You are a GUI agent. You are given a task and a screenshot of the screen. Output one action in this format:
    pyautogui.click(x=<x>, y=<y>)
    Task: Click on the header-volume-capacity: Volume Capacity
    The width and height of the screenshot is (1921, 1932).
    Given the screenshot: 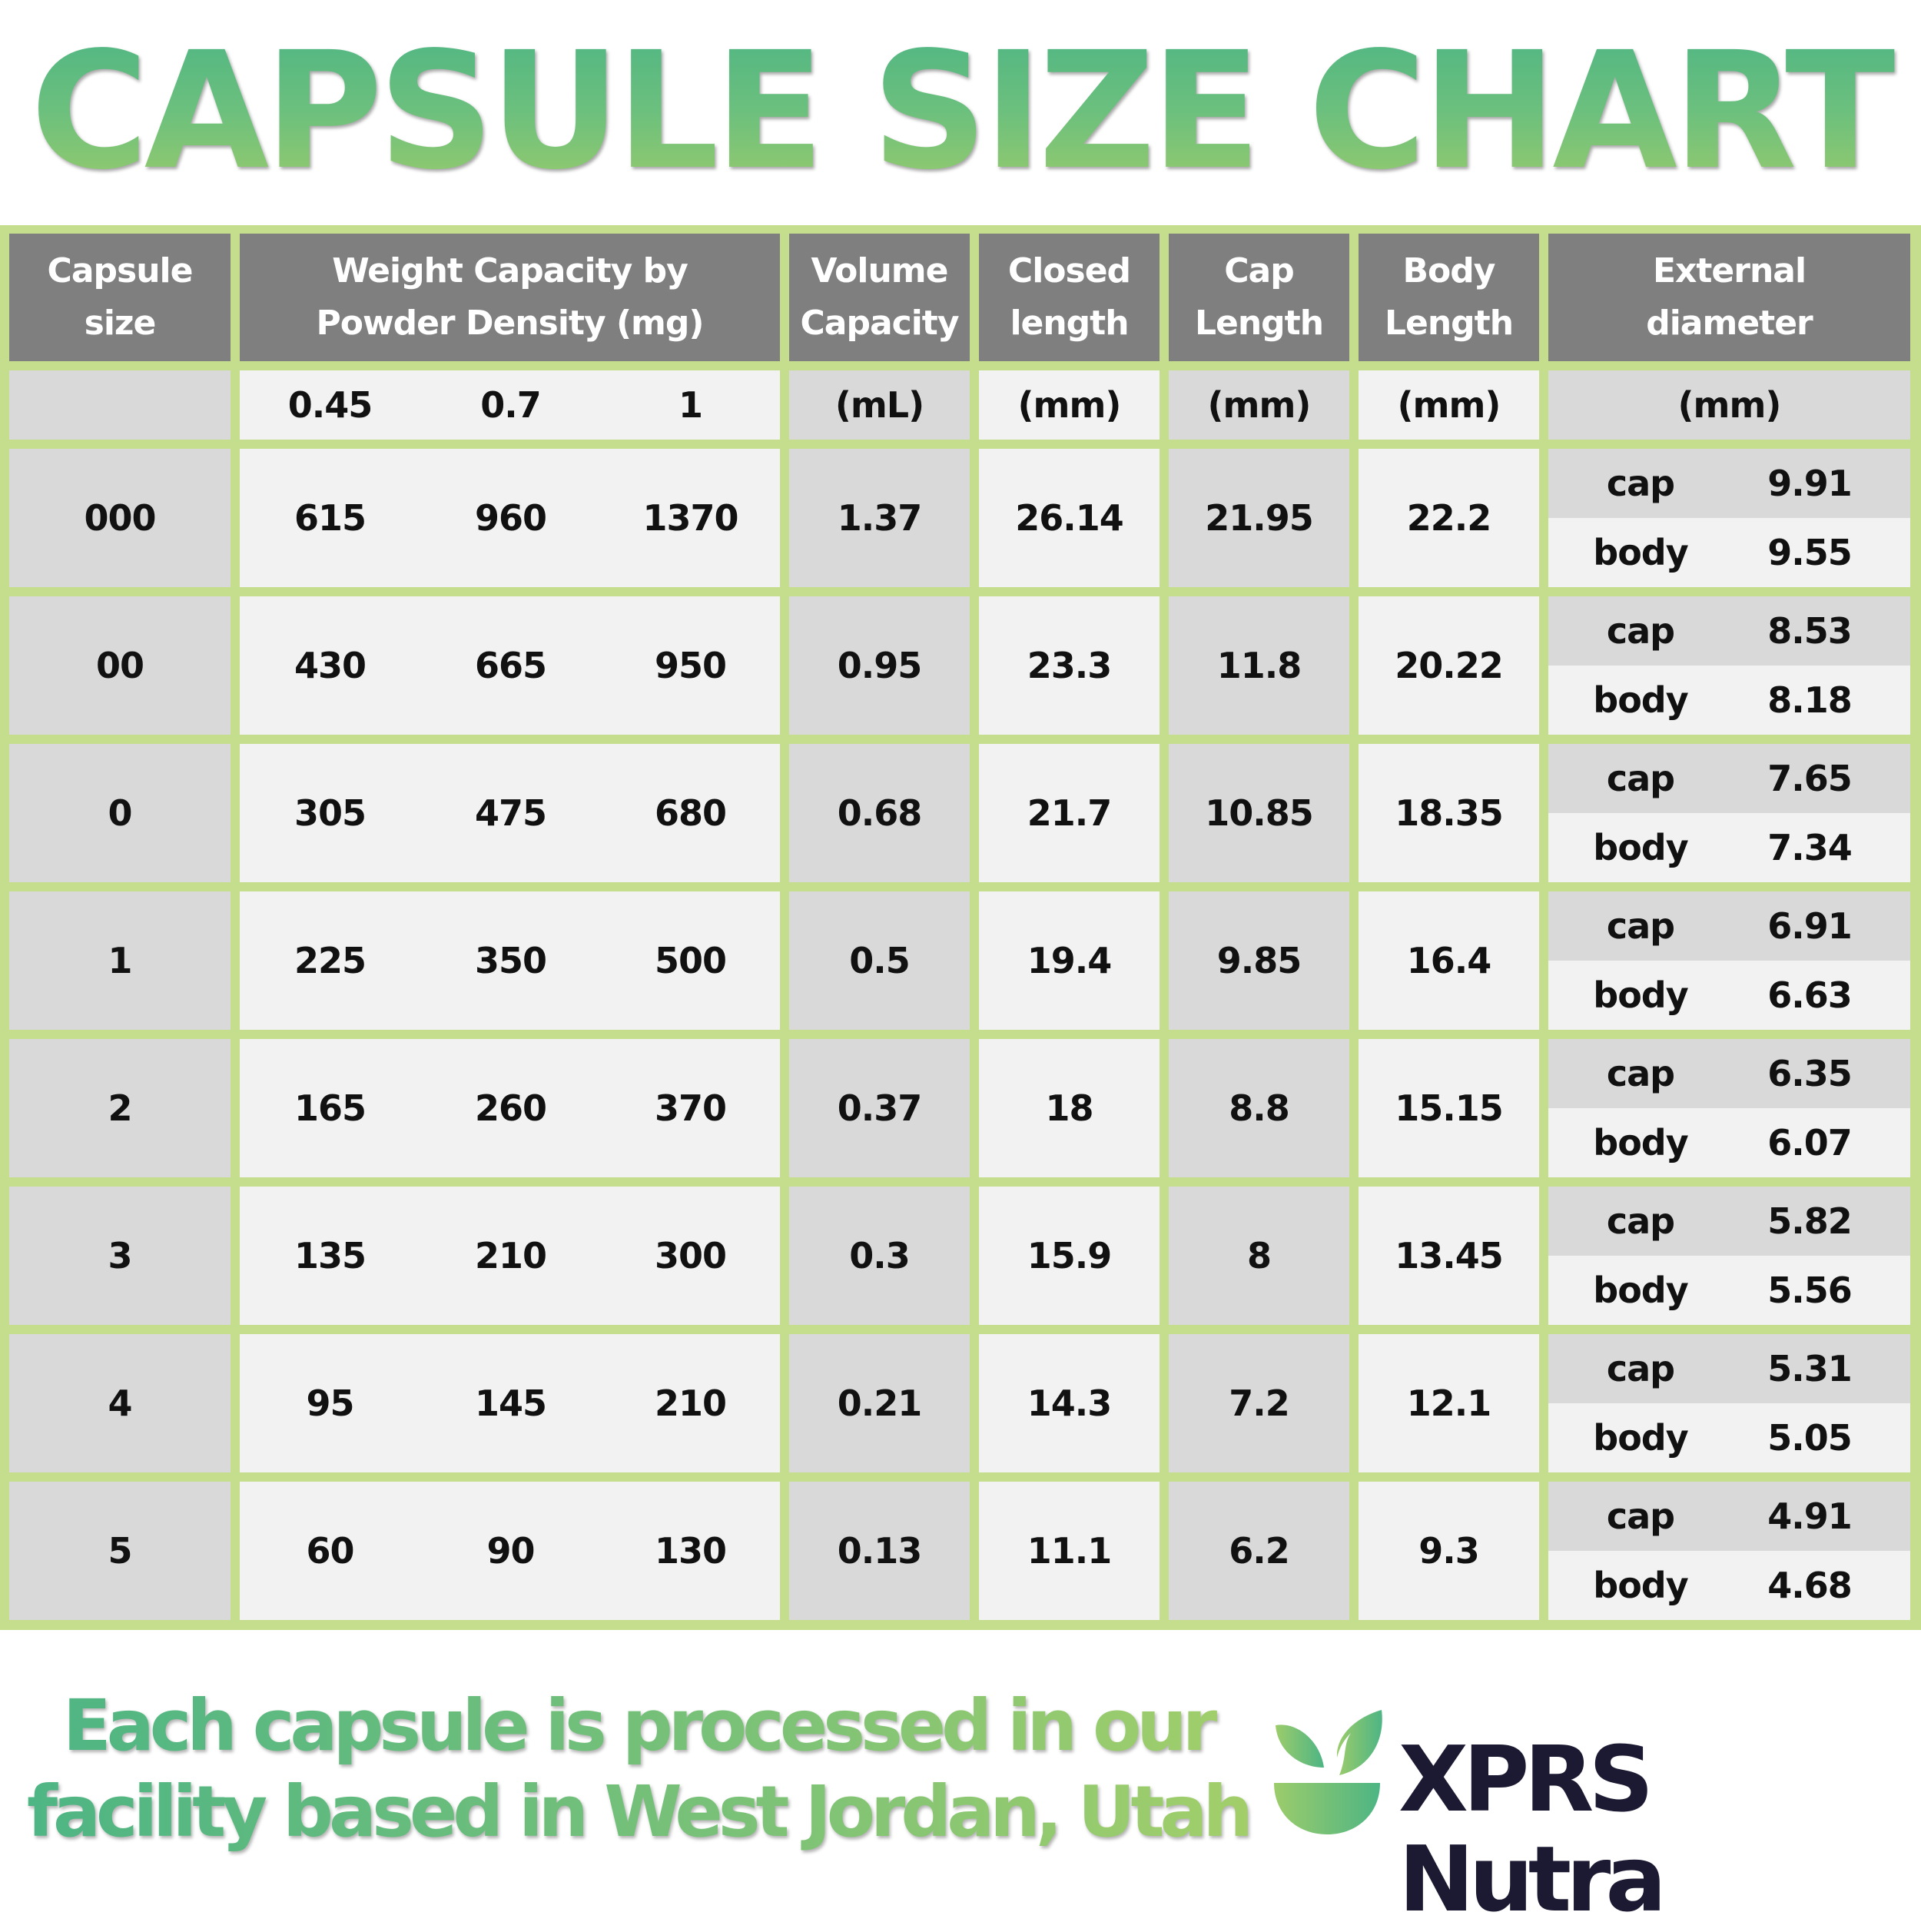 What is the action you would take?
    pyautogui.click(x=879, y=297)
    